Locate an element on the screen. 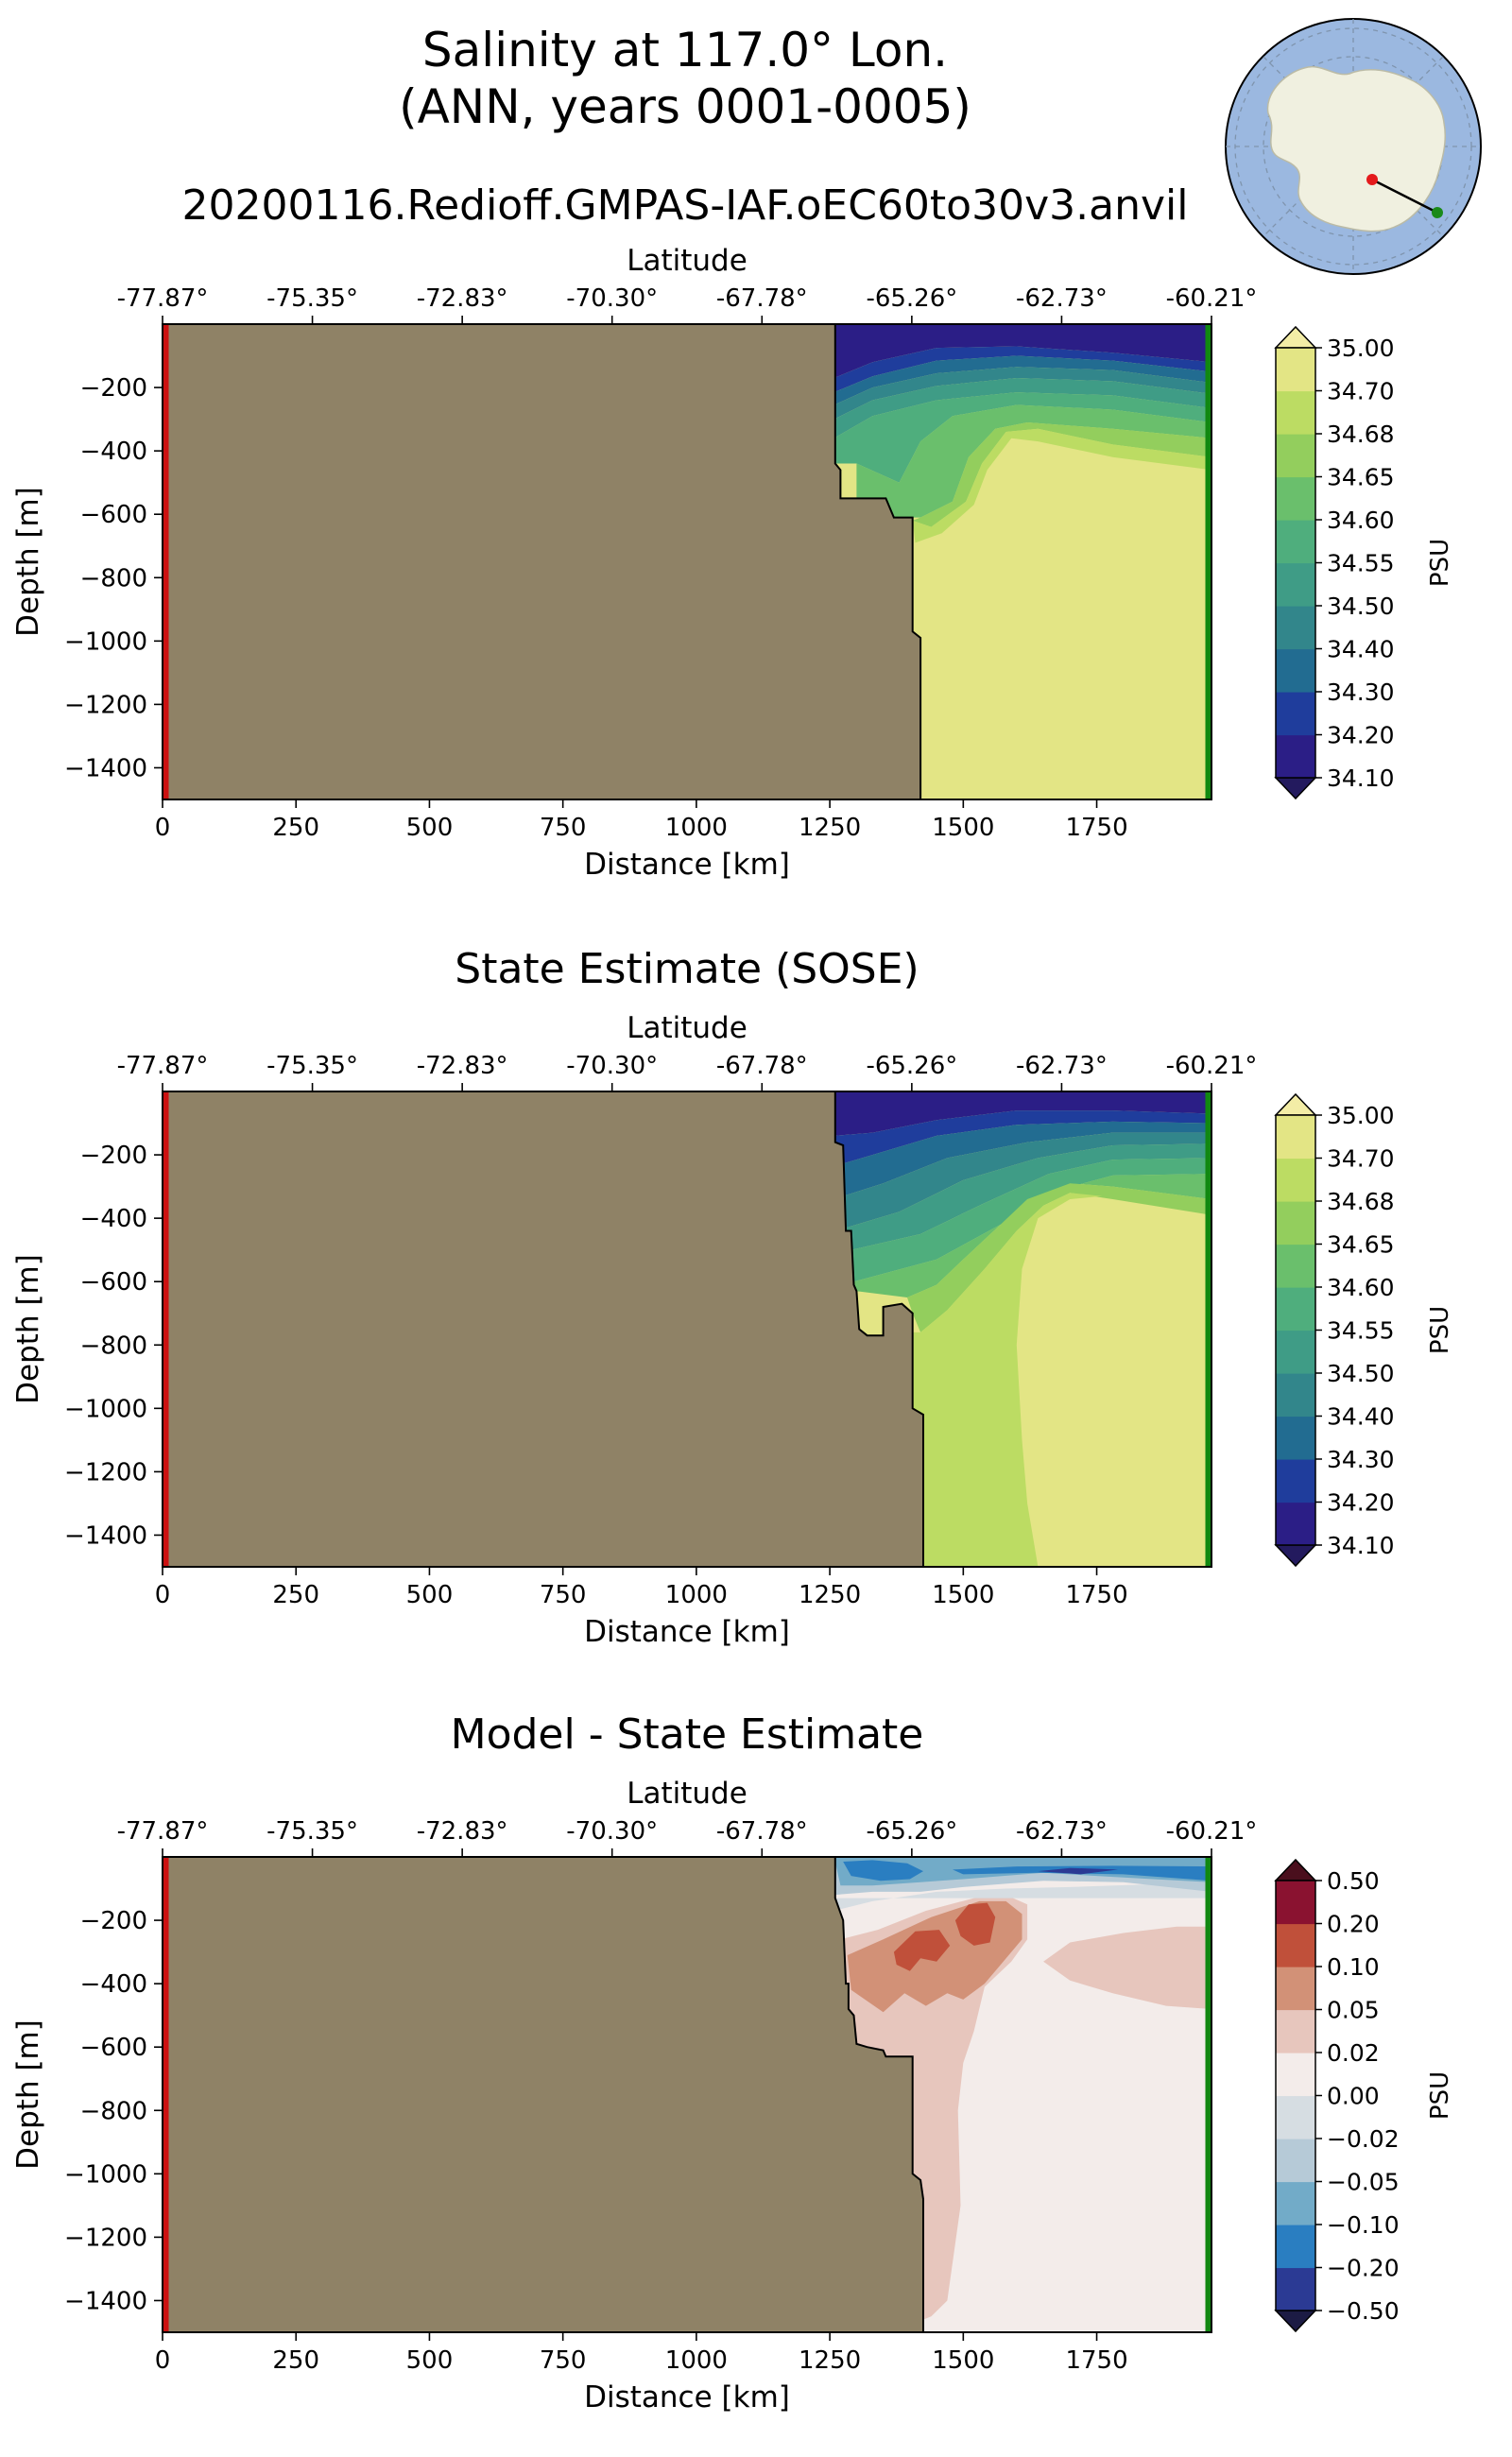 The width and height of the screenshot is (1512, 2457). inset-transect-start-marker is located at coordinates (1372, 179).